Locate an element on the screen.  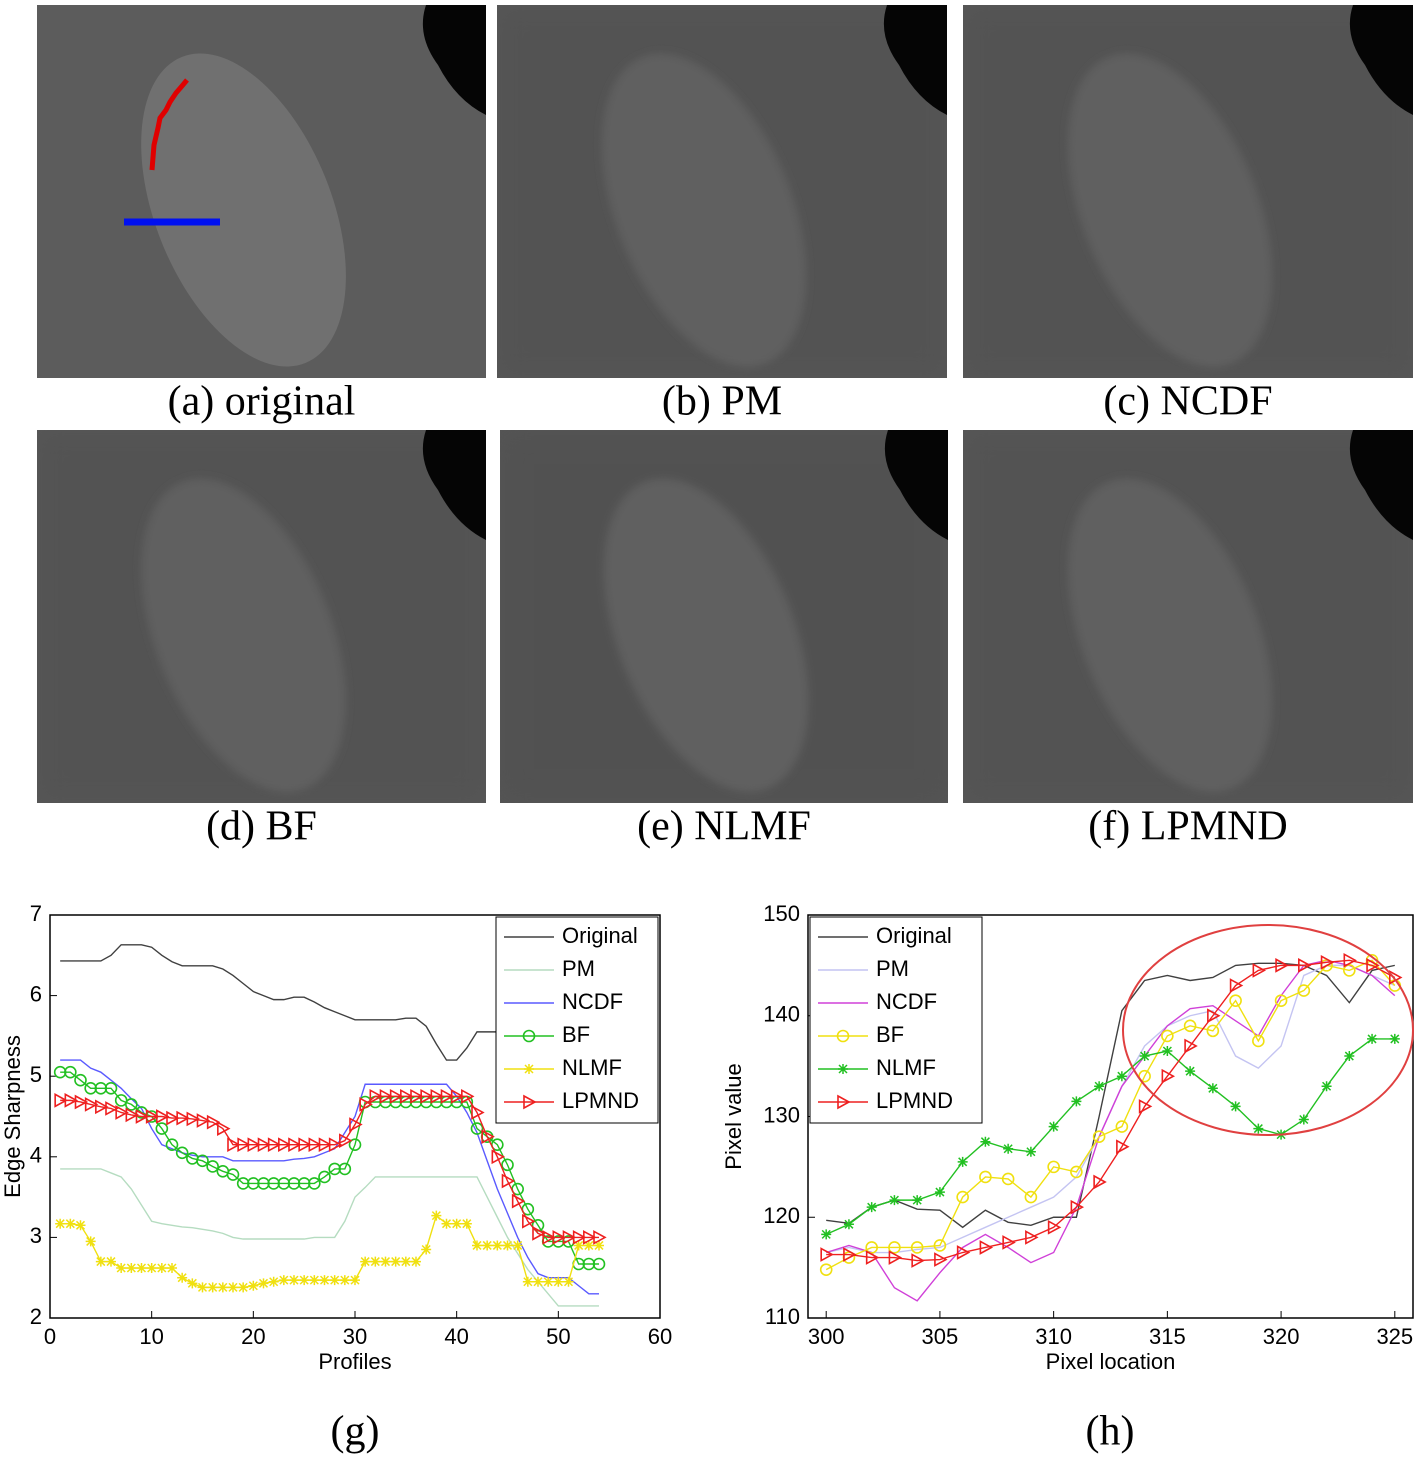
legend-label: BF is located at coordinates (576, 1034).